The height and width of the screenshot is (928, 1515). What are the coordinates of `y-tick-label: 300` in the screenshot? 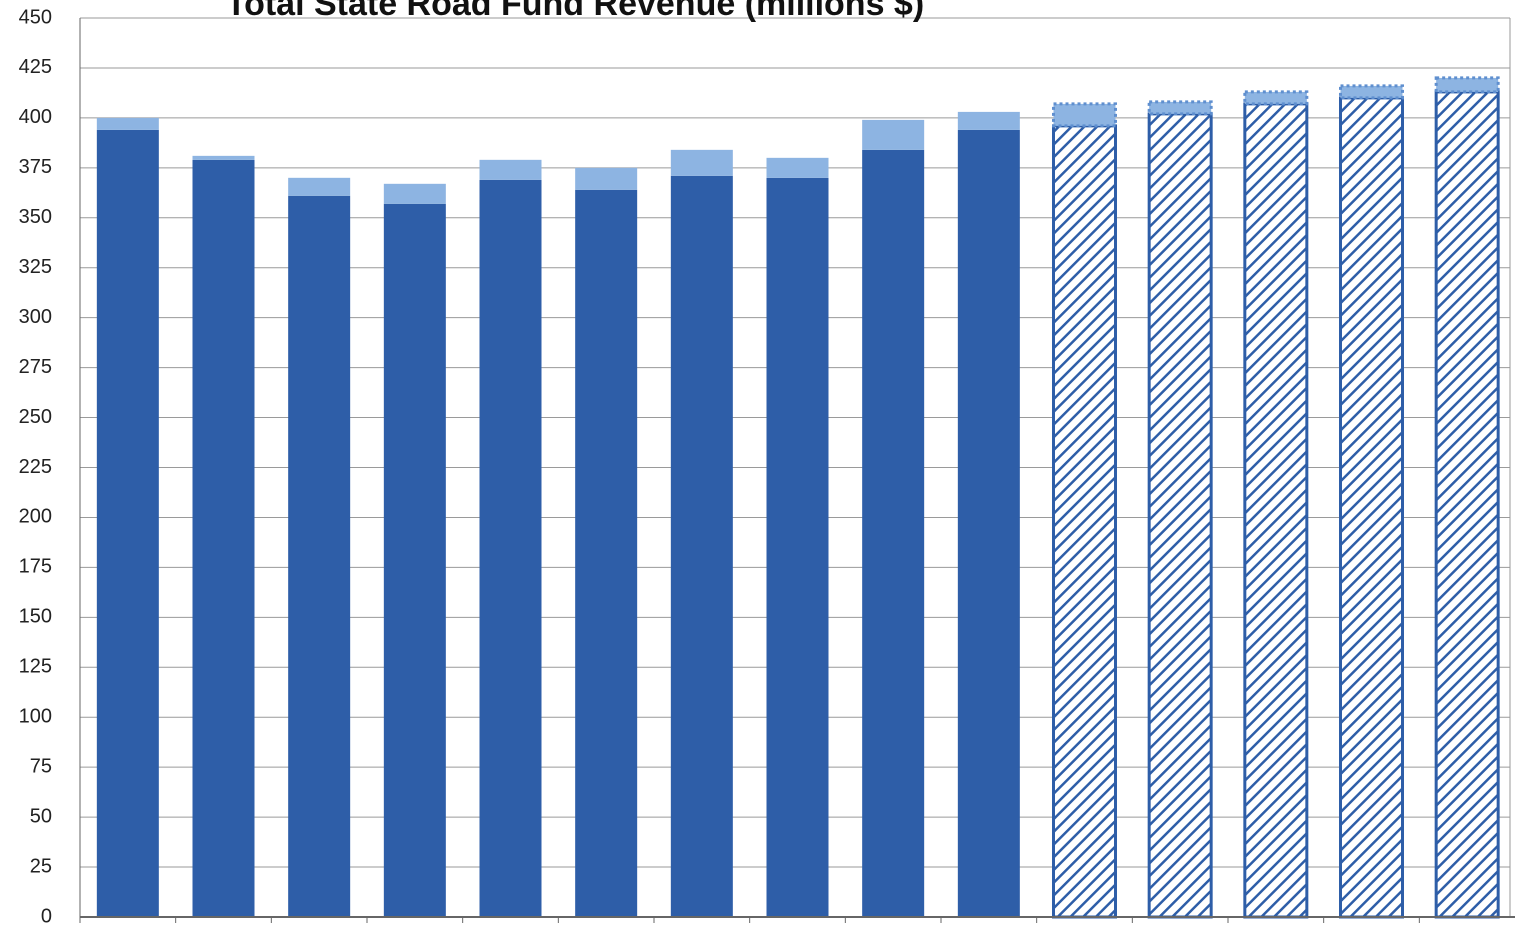 It's located at (35, 317).